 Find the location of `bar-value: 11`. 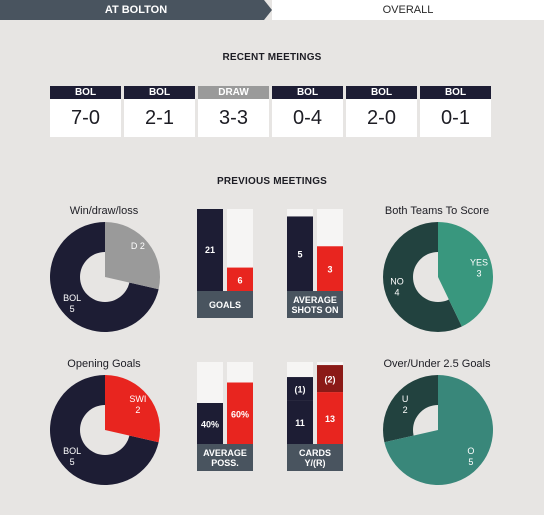

bar-value: 11 is located at coordinates (300, 423).